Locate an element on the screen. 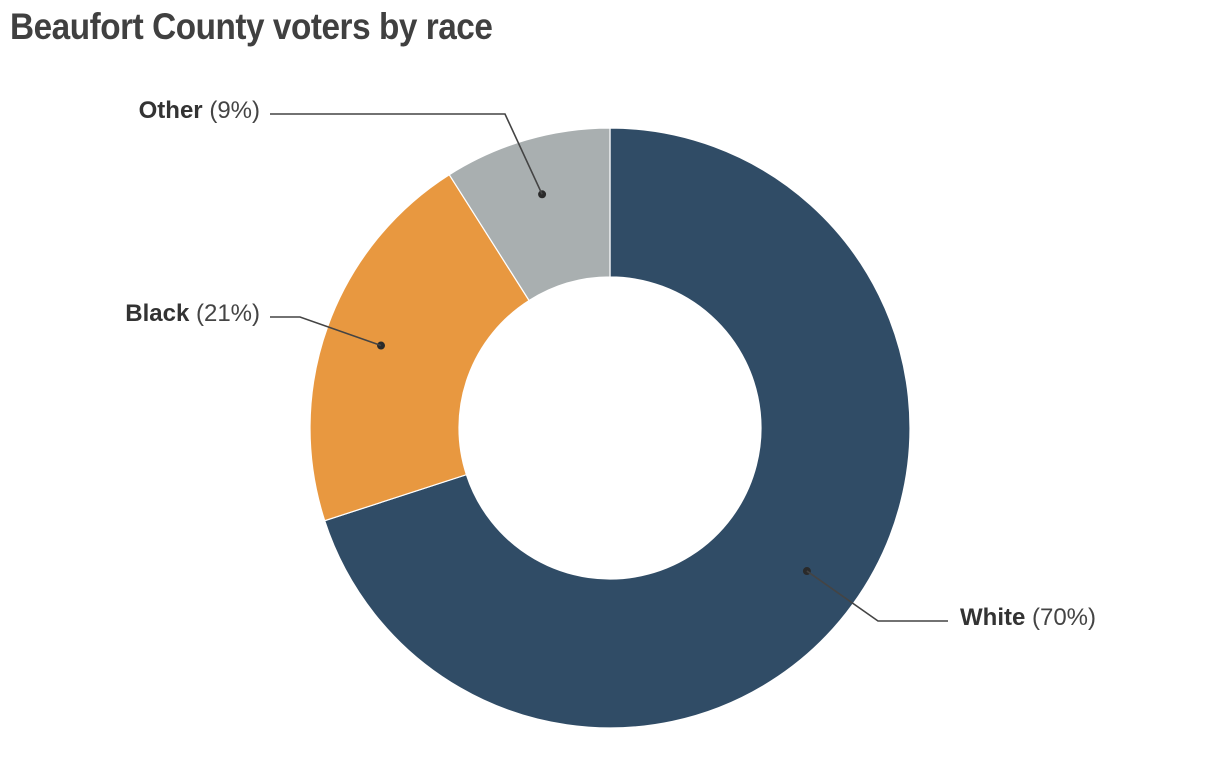  slice-other is located at coordinates (529, 214).